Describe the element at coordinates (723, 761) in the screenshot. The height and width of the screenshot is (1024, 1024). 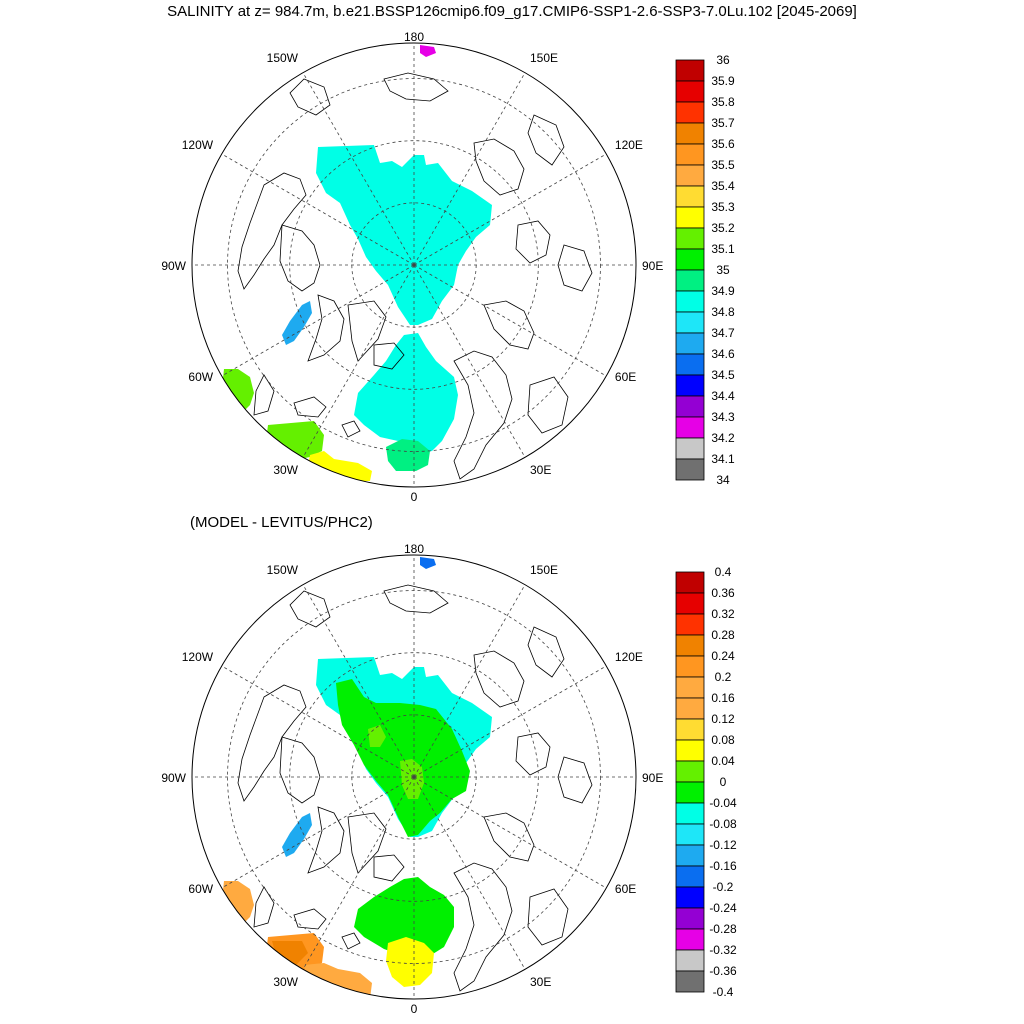
I see `colorbar-label: 0.04` at that location.